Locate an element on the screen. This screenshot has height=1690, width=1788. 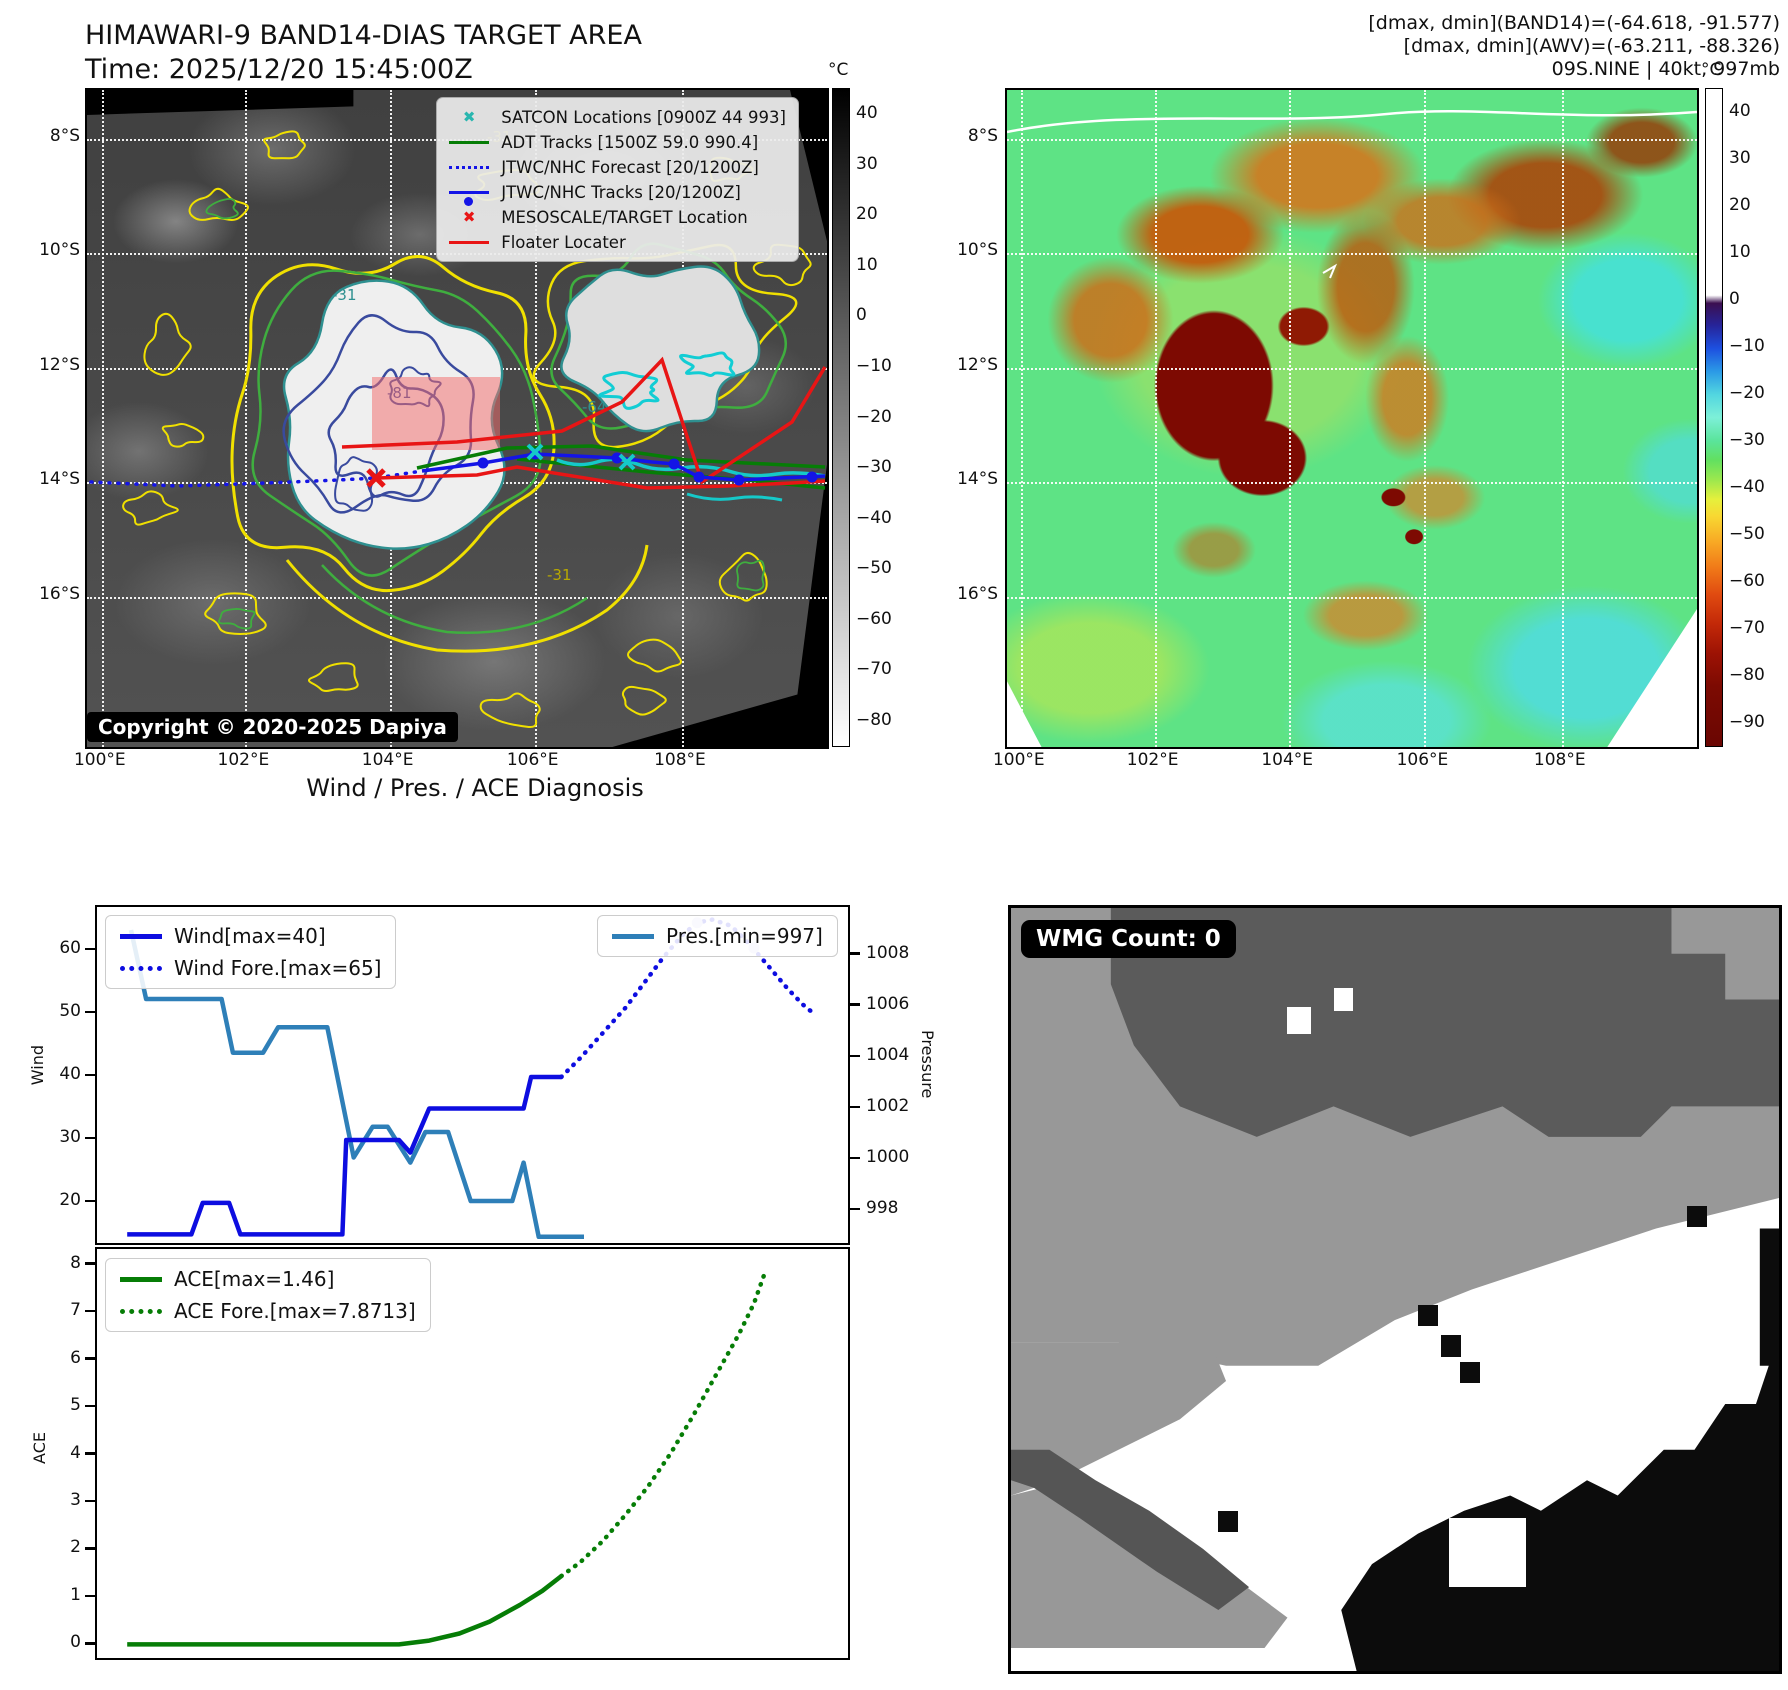
axis-tick-label: 1004 is located at coordinates (888, 1054).